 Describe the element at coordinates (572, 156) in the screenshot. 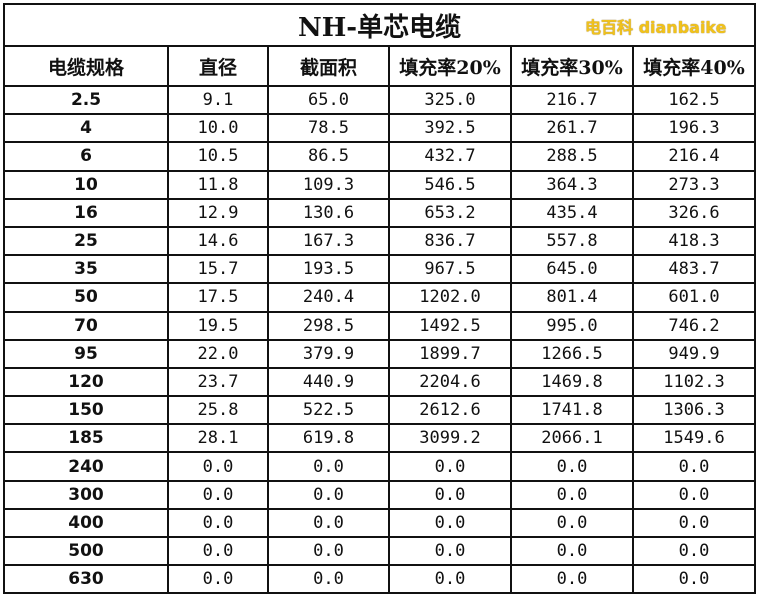

I see `cell-fill-30: 288.5` at that location.